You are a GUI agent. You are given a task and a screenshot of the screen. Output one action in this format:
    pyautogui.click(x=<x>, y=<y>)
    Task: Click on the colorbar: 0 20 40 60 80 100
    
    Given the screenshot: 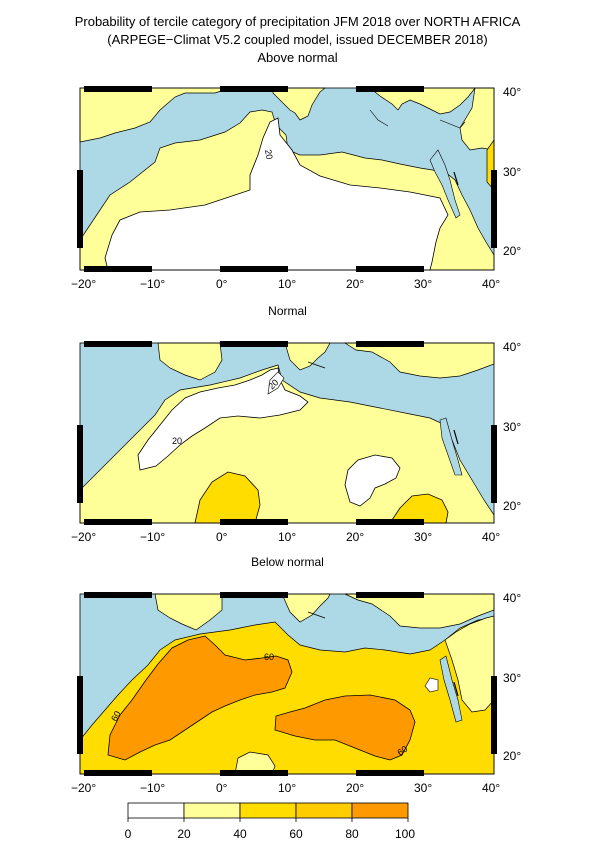 What is the action you would take?
    pyautogui.click(x=270, y=821)
    